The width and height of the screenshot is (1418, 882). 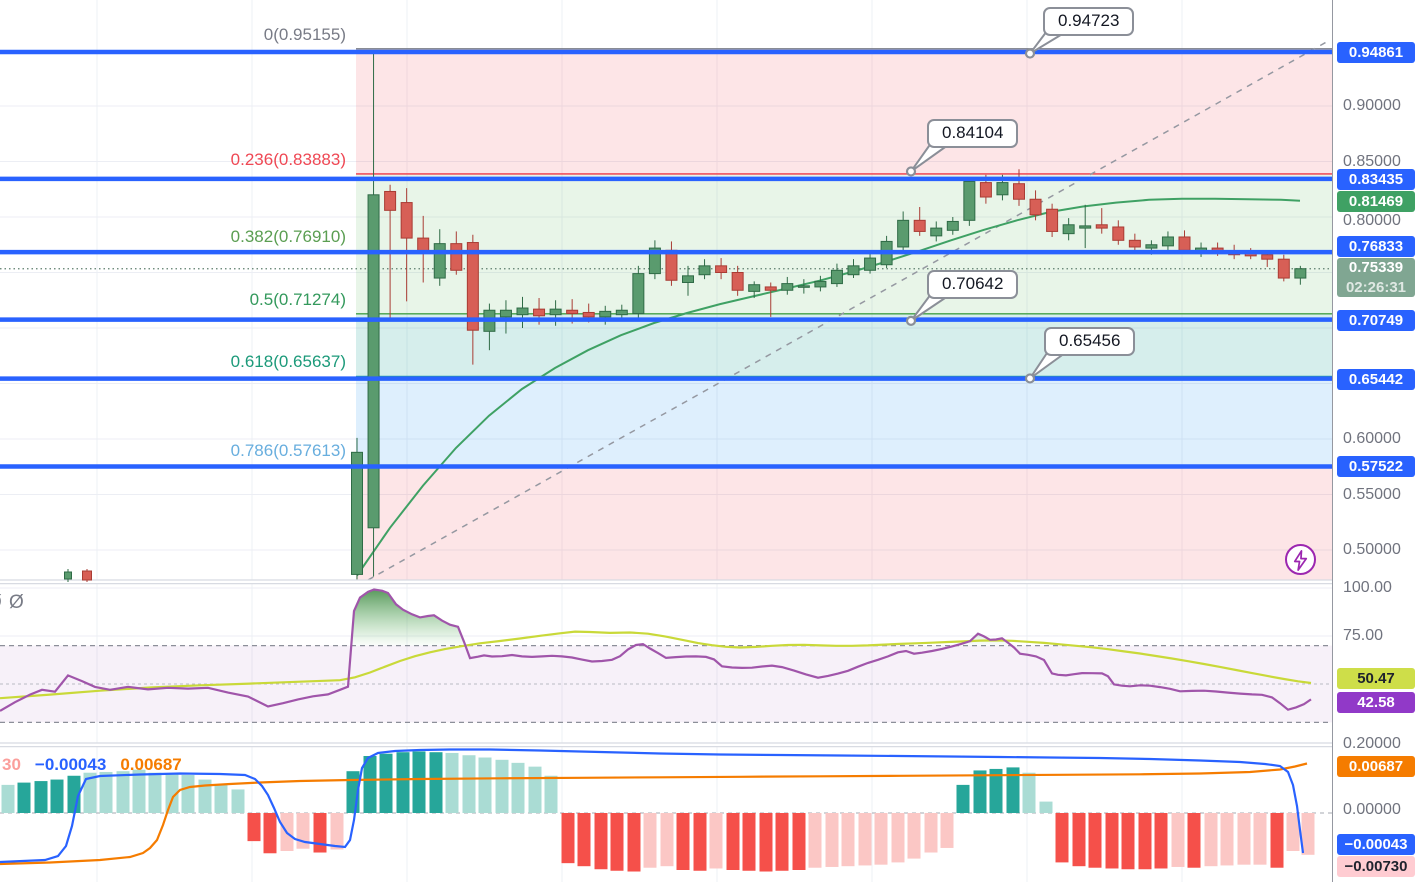 I want to click on quick-trade-lightning-button, so click(x=1300, y=559).